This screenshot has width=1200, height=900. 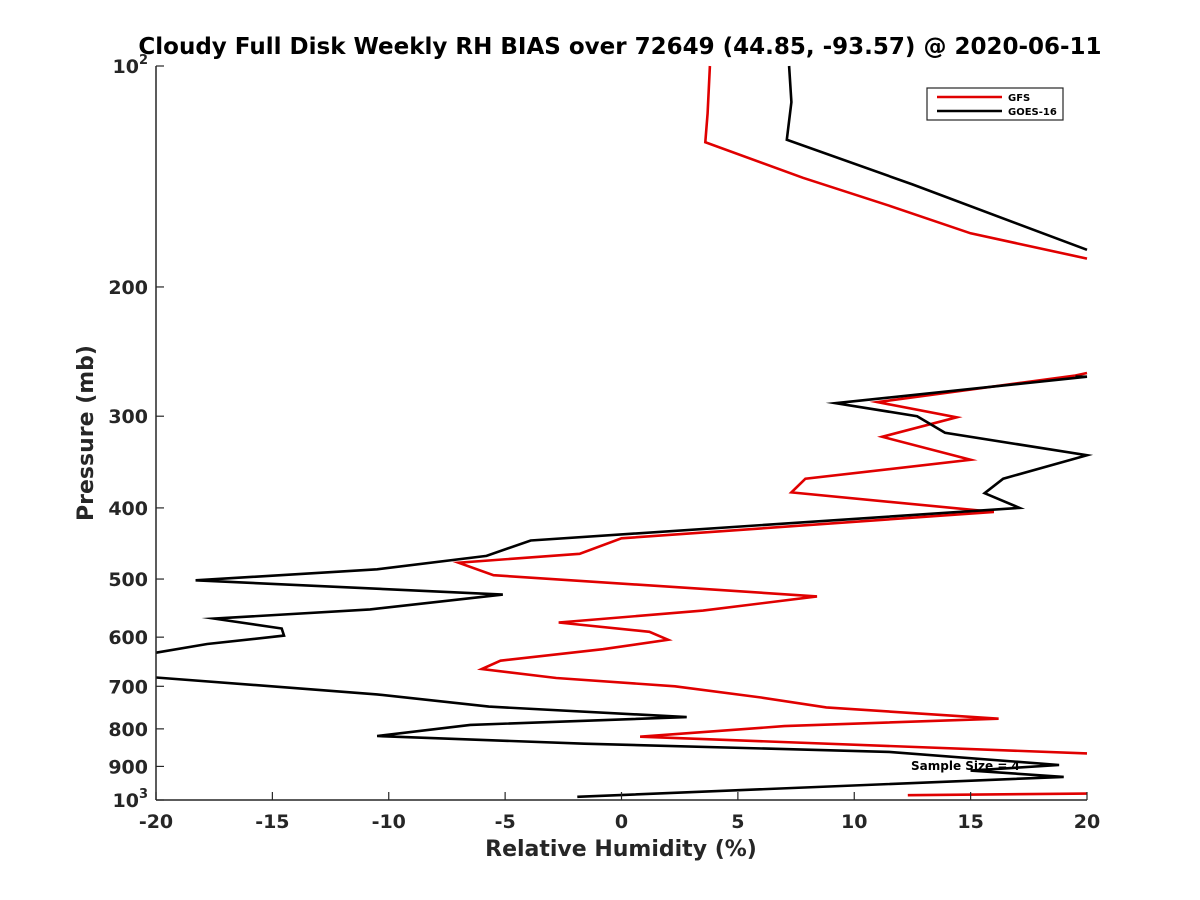 What do you see at coordinates (86, 433) in the screenshot?
I see `y-axis-title: Pressure (mb)` at bounding box center [86, 433].